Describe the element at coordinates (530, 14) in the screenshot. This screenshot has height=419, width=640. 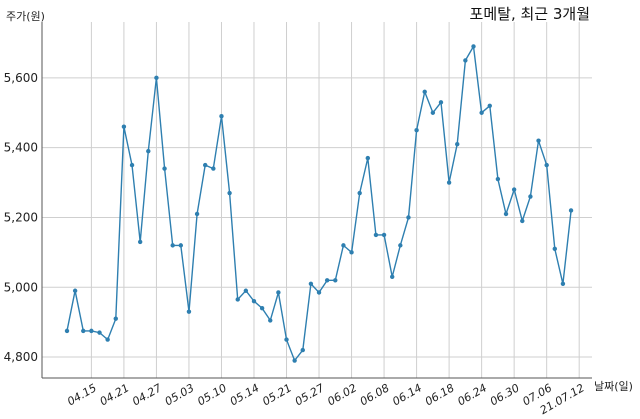
I see `chart-title: 포메탈, 최근 3개월` at that location.